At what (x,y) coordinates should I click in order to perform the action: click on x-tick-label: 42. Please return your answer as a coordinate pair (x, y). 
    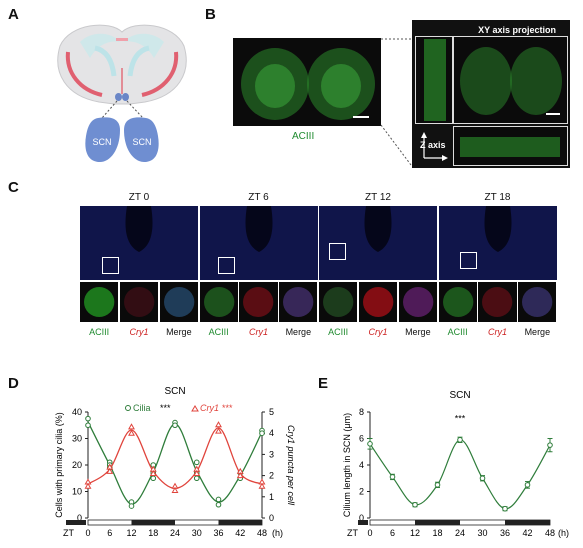
    Looking at the image, I should click on (240, 533).